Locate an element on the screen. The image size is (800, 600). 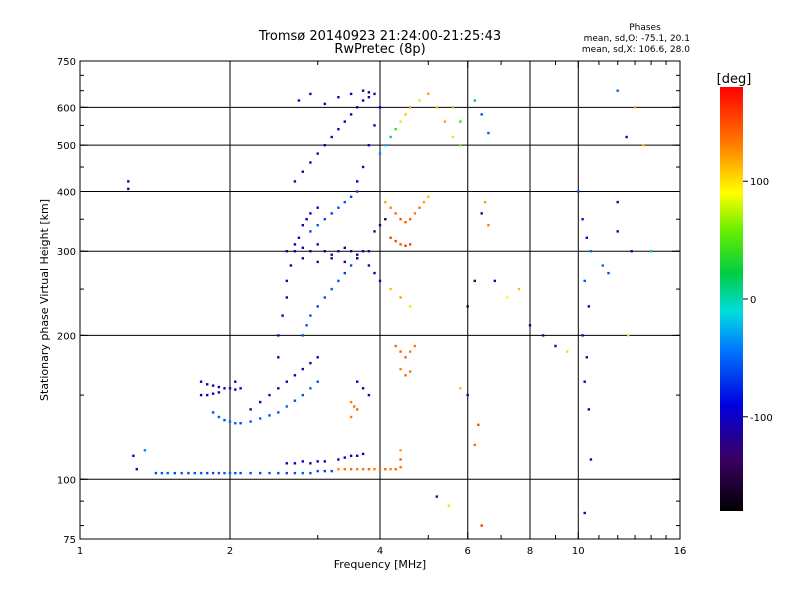
x-tick-label: 2 is located at coordinates (230, 551).